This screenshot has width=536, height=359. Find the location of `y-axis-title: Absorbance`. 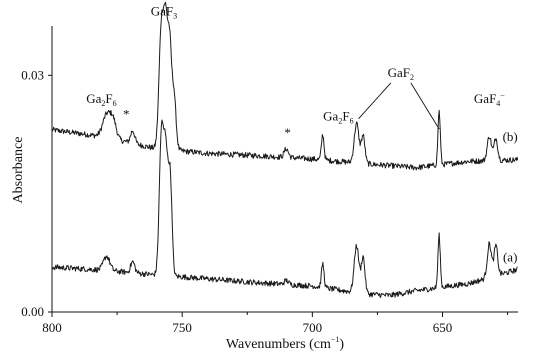

y-axis-title: Absorbance is located at coordinates (18, 170).